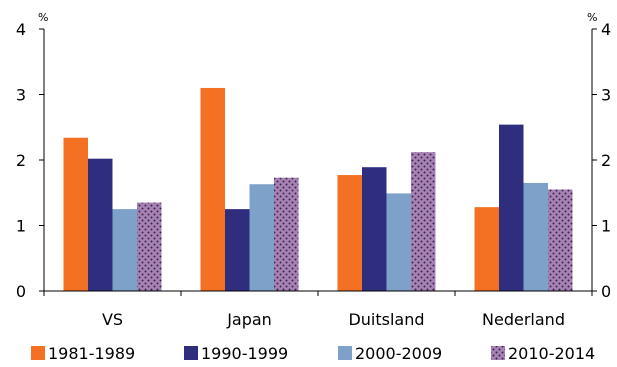 Image resolution: width=617 pixels, height=367 pixels. What do you see at coordinates (261, 237) in the screenshot?
I see `bar-2000-2009-Japan` at bounding box center [261, 237].